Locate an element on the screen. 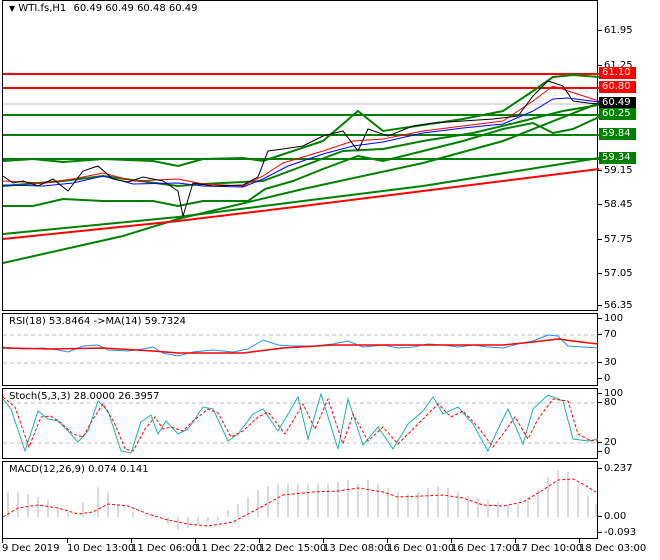  time-label: 13 Dec 08:00 is located at coordinates (357, 548).